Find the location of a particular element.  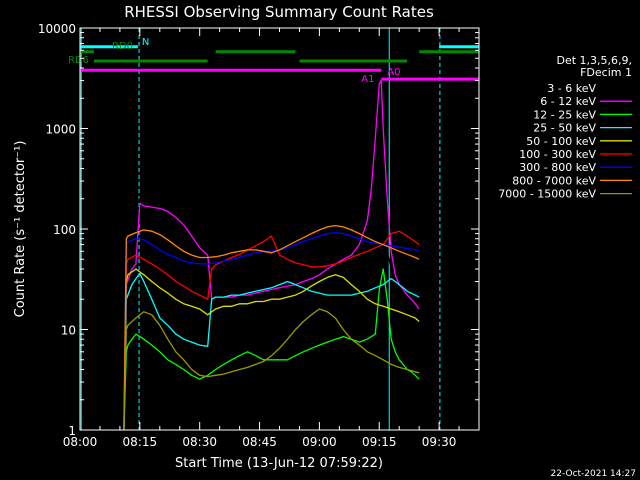

legend-label-5: 100 - 300 keV is located at coordinates (557, 154).